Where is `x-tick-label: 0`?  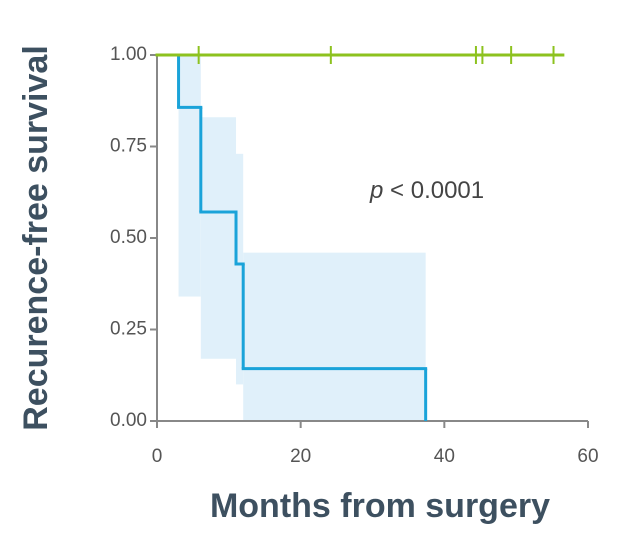
x-tick-label: 0 is located at coordinates (157, 456).